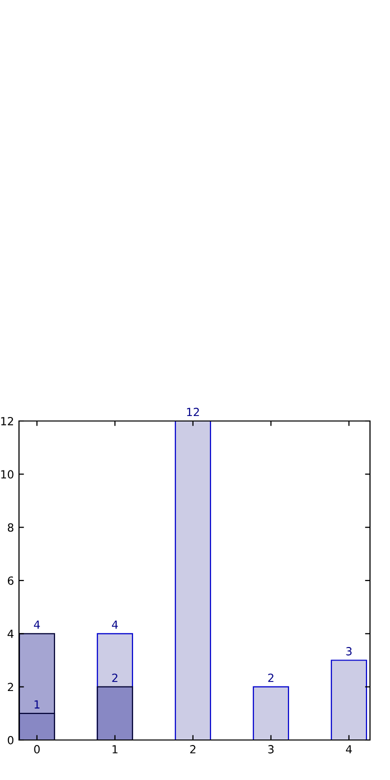 This screenshot has height=780, width=390. Describe the element at coordinates (7, 474) in the screenshot. I see `y-tick-label: 10` at that location.